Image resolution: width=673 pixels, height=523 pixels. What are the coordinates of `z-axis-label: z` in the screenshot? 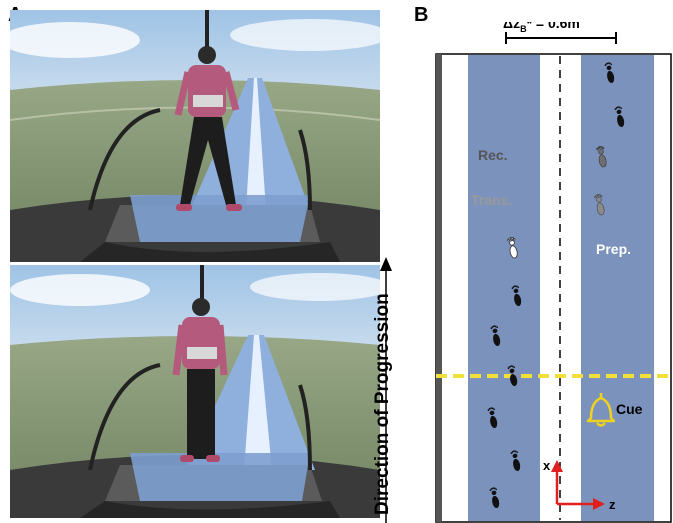 It's located at (612, 504).